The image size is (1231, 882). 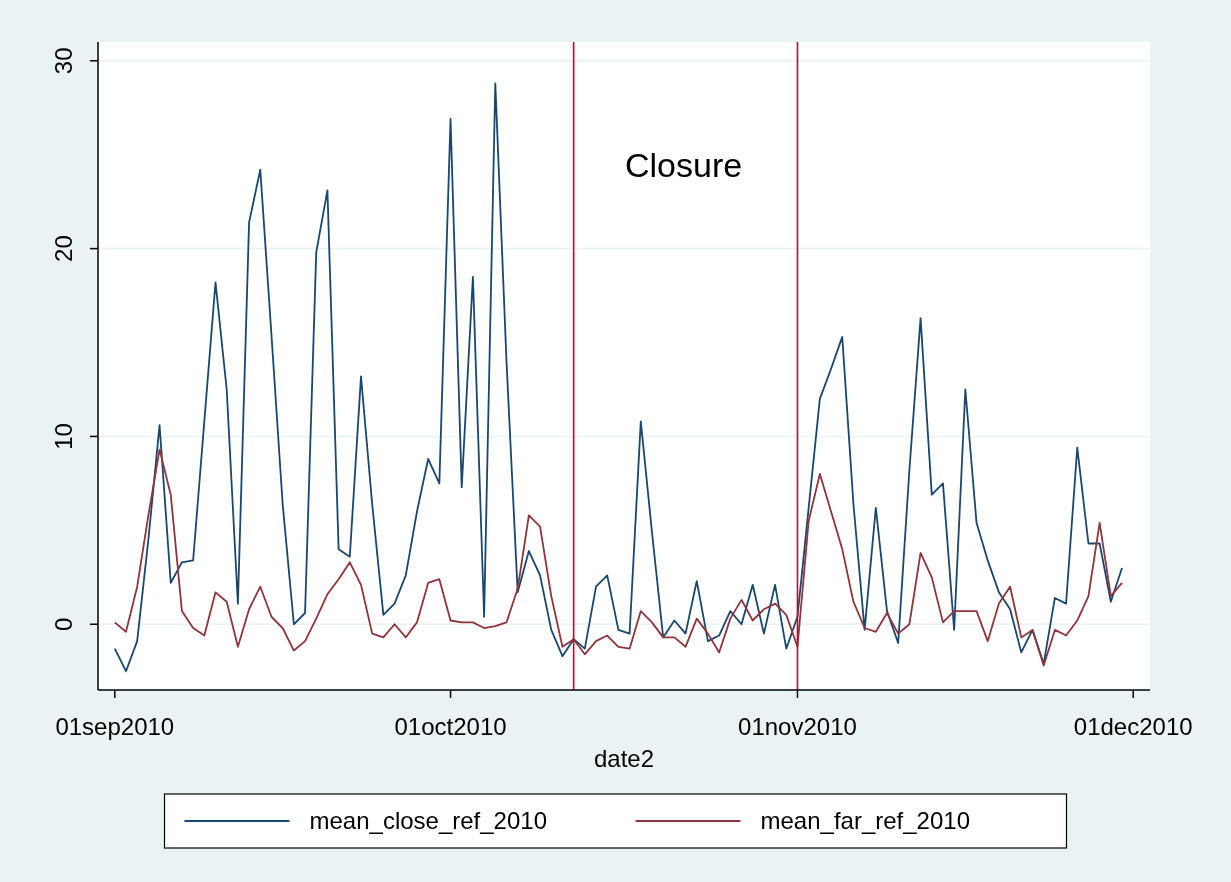 What do you see at coordinates (63, 248) in the screenshot?
I see `y-tick-label: 20` at bounding box center [63, 248].